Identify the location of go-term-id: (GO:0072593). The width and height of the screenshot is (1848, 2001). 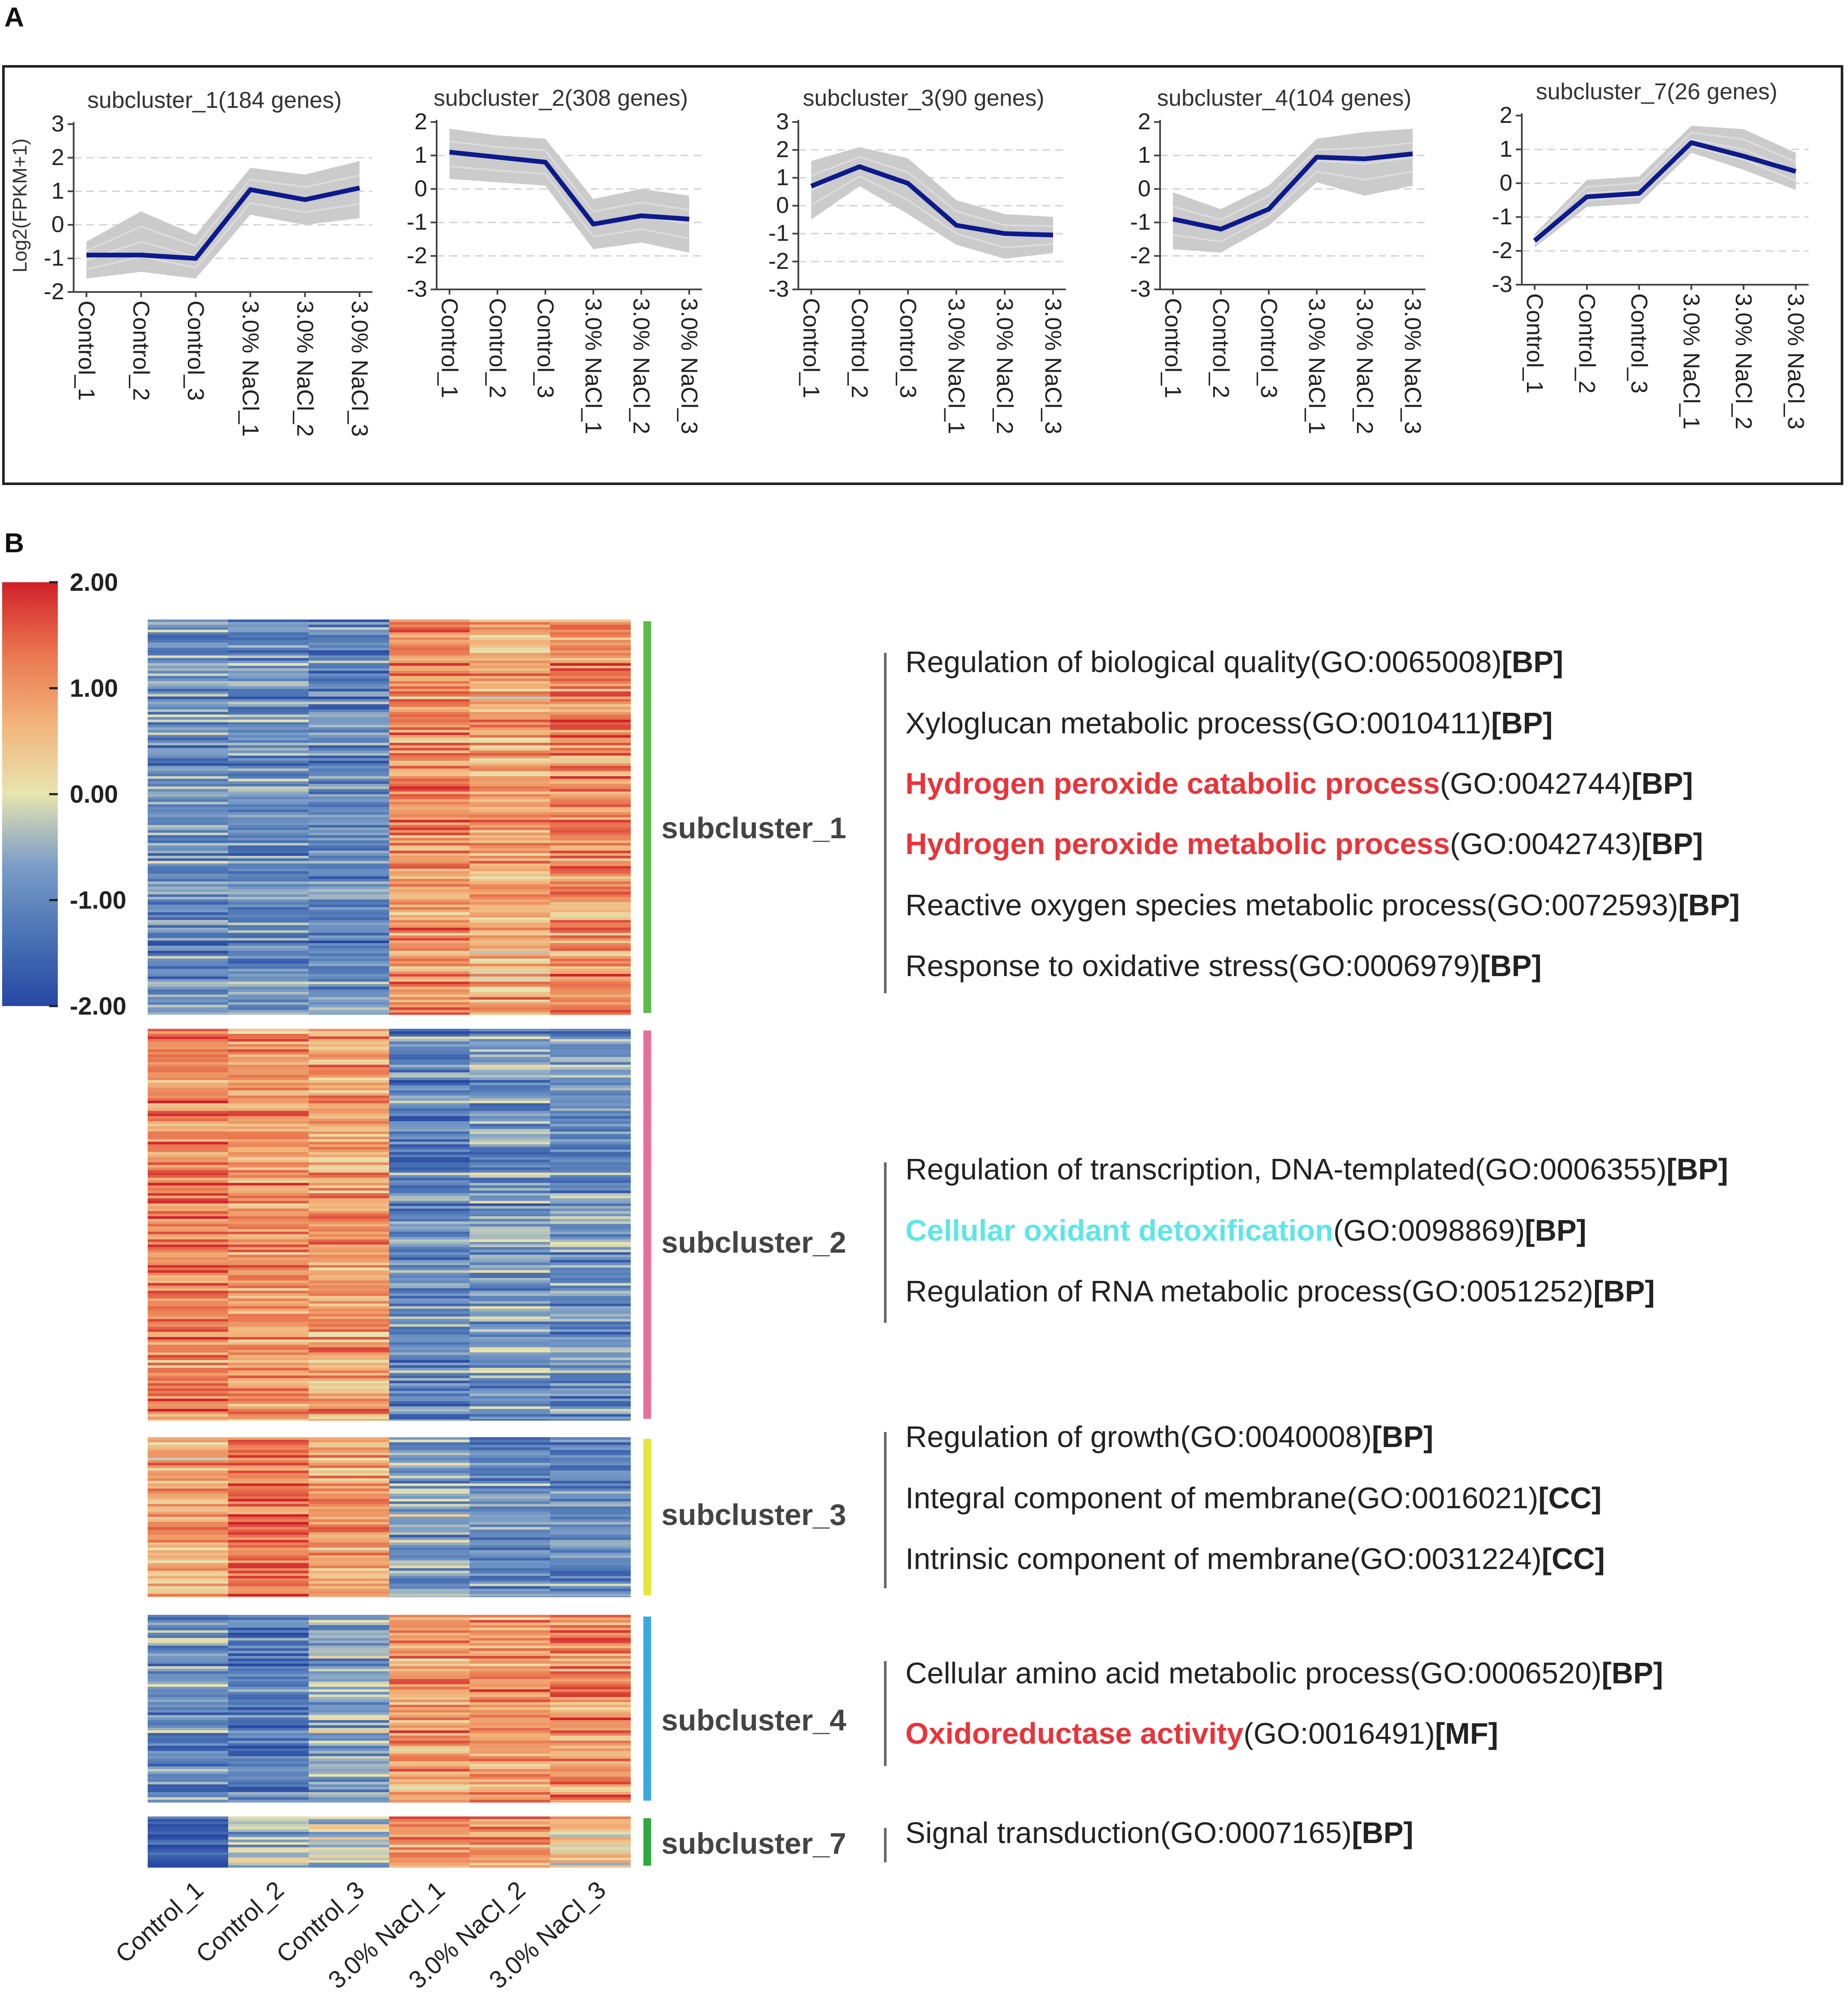
(1582, 905).